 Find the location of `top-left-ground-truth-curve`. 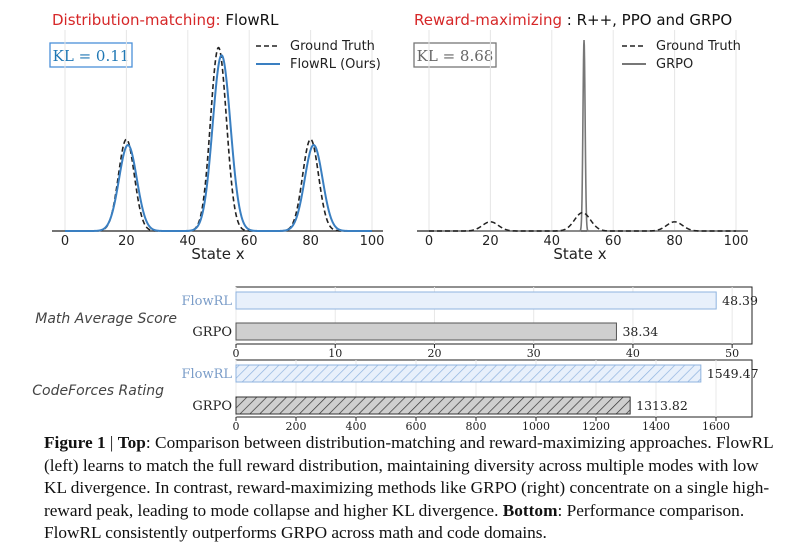

top-left-ground-truth-curve is located at coordinates (218, 139).